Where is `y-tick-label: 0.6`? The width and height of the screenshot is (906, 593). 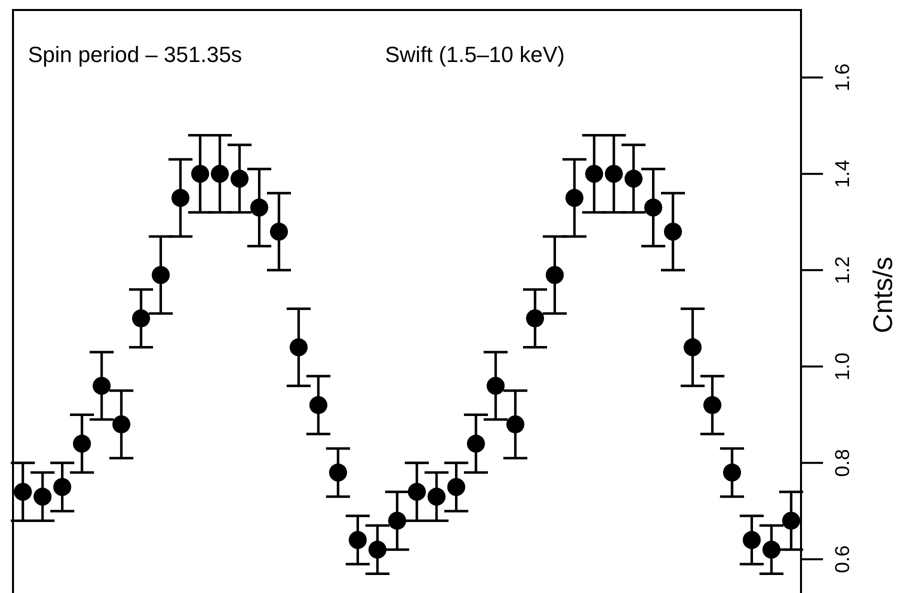 y-tick-label: 0.6 is located at coordinates (843, 559).